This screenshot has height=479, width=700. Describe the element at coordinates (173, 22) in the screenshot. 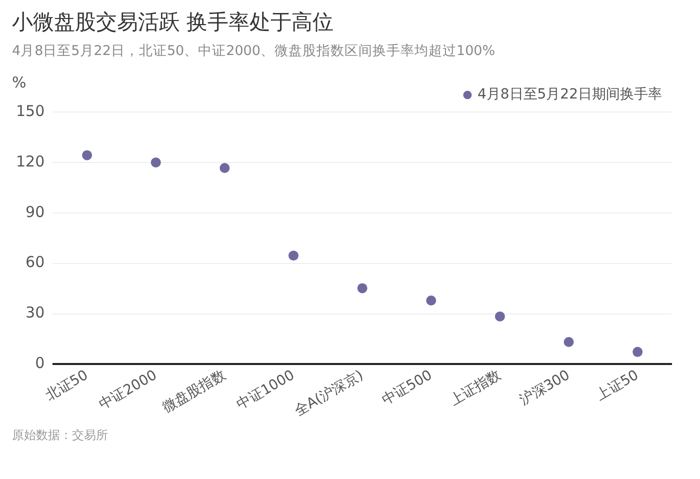

I see `chart-title: 小微盘股交易活跃 换手率处于高位` at that location.